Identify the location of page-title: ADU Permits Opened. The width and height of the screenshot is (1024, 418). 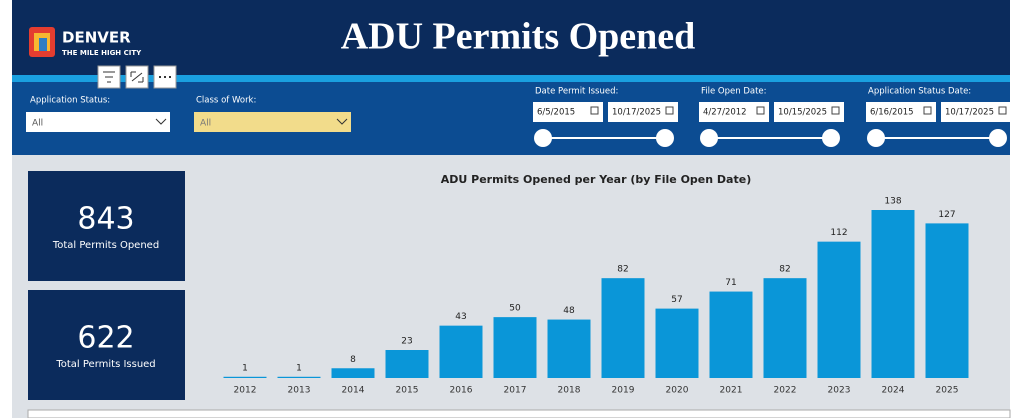
(518, 37).